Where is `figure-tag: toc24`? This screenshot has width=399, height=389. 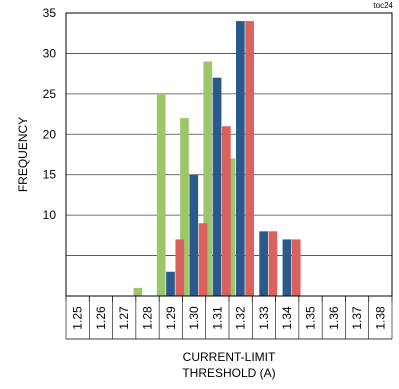
figure-tag: toc24 is located at coordinates (383, 5).